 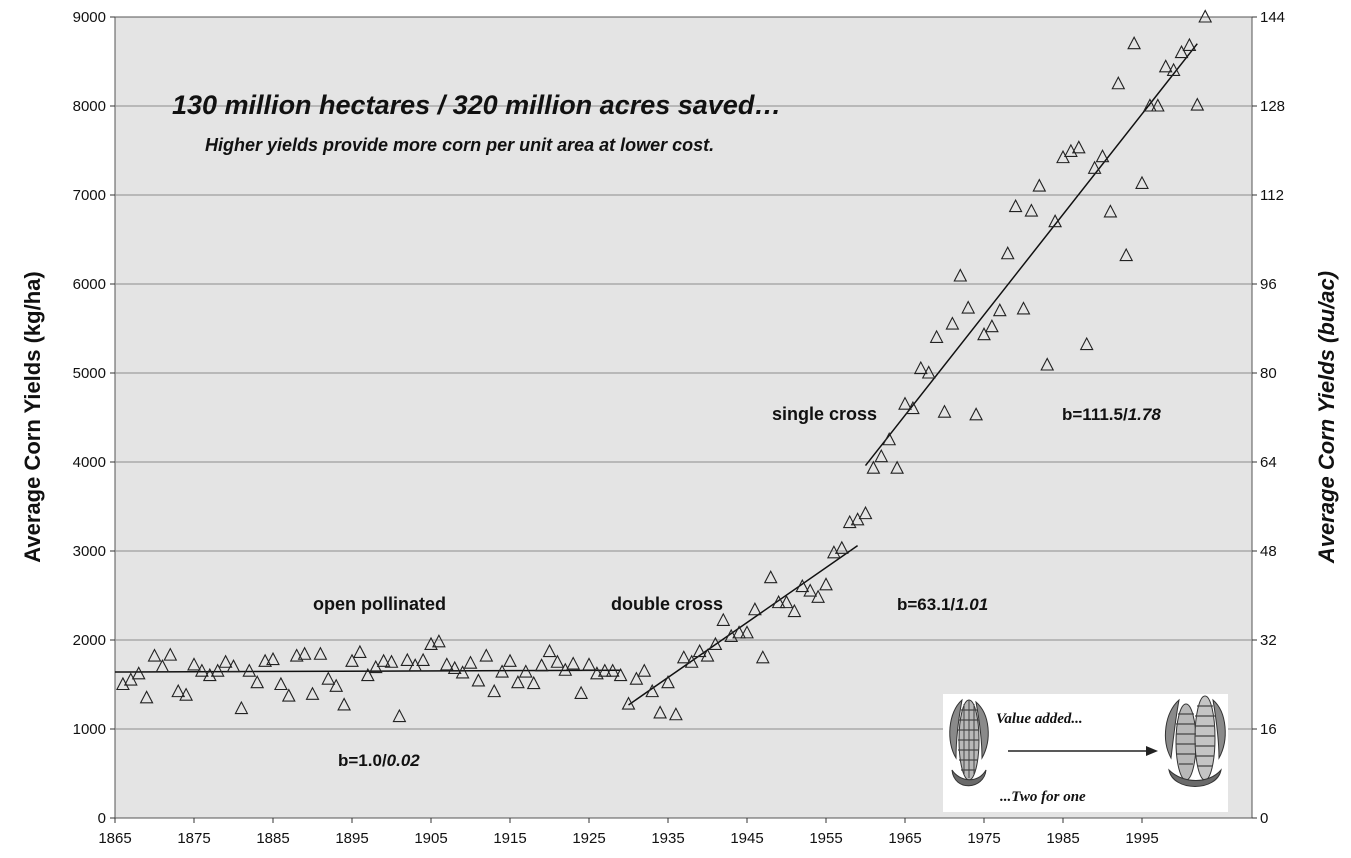 I want to click on x-tick-label: 1965, so click(x=904, y=838).